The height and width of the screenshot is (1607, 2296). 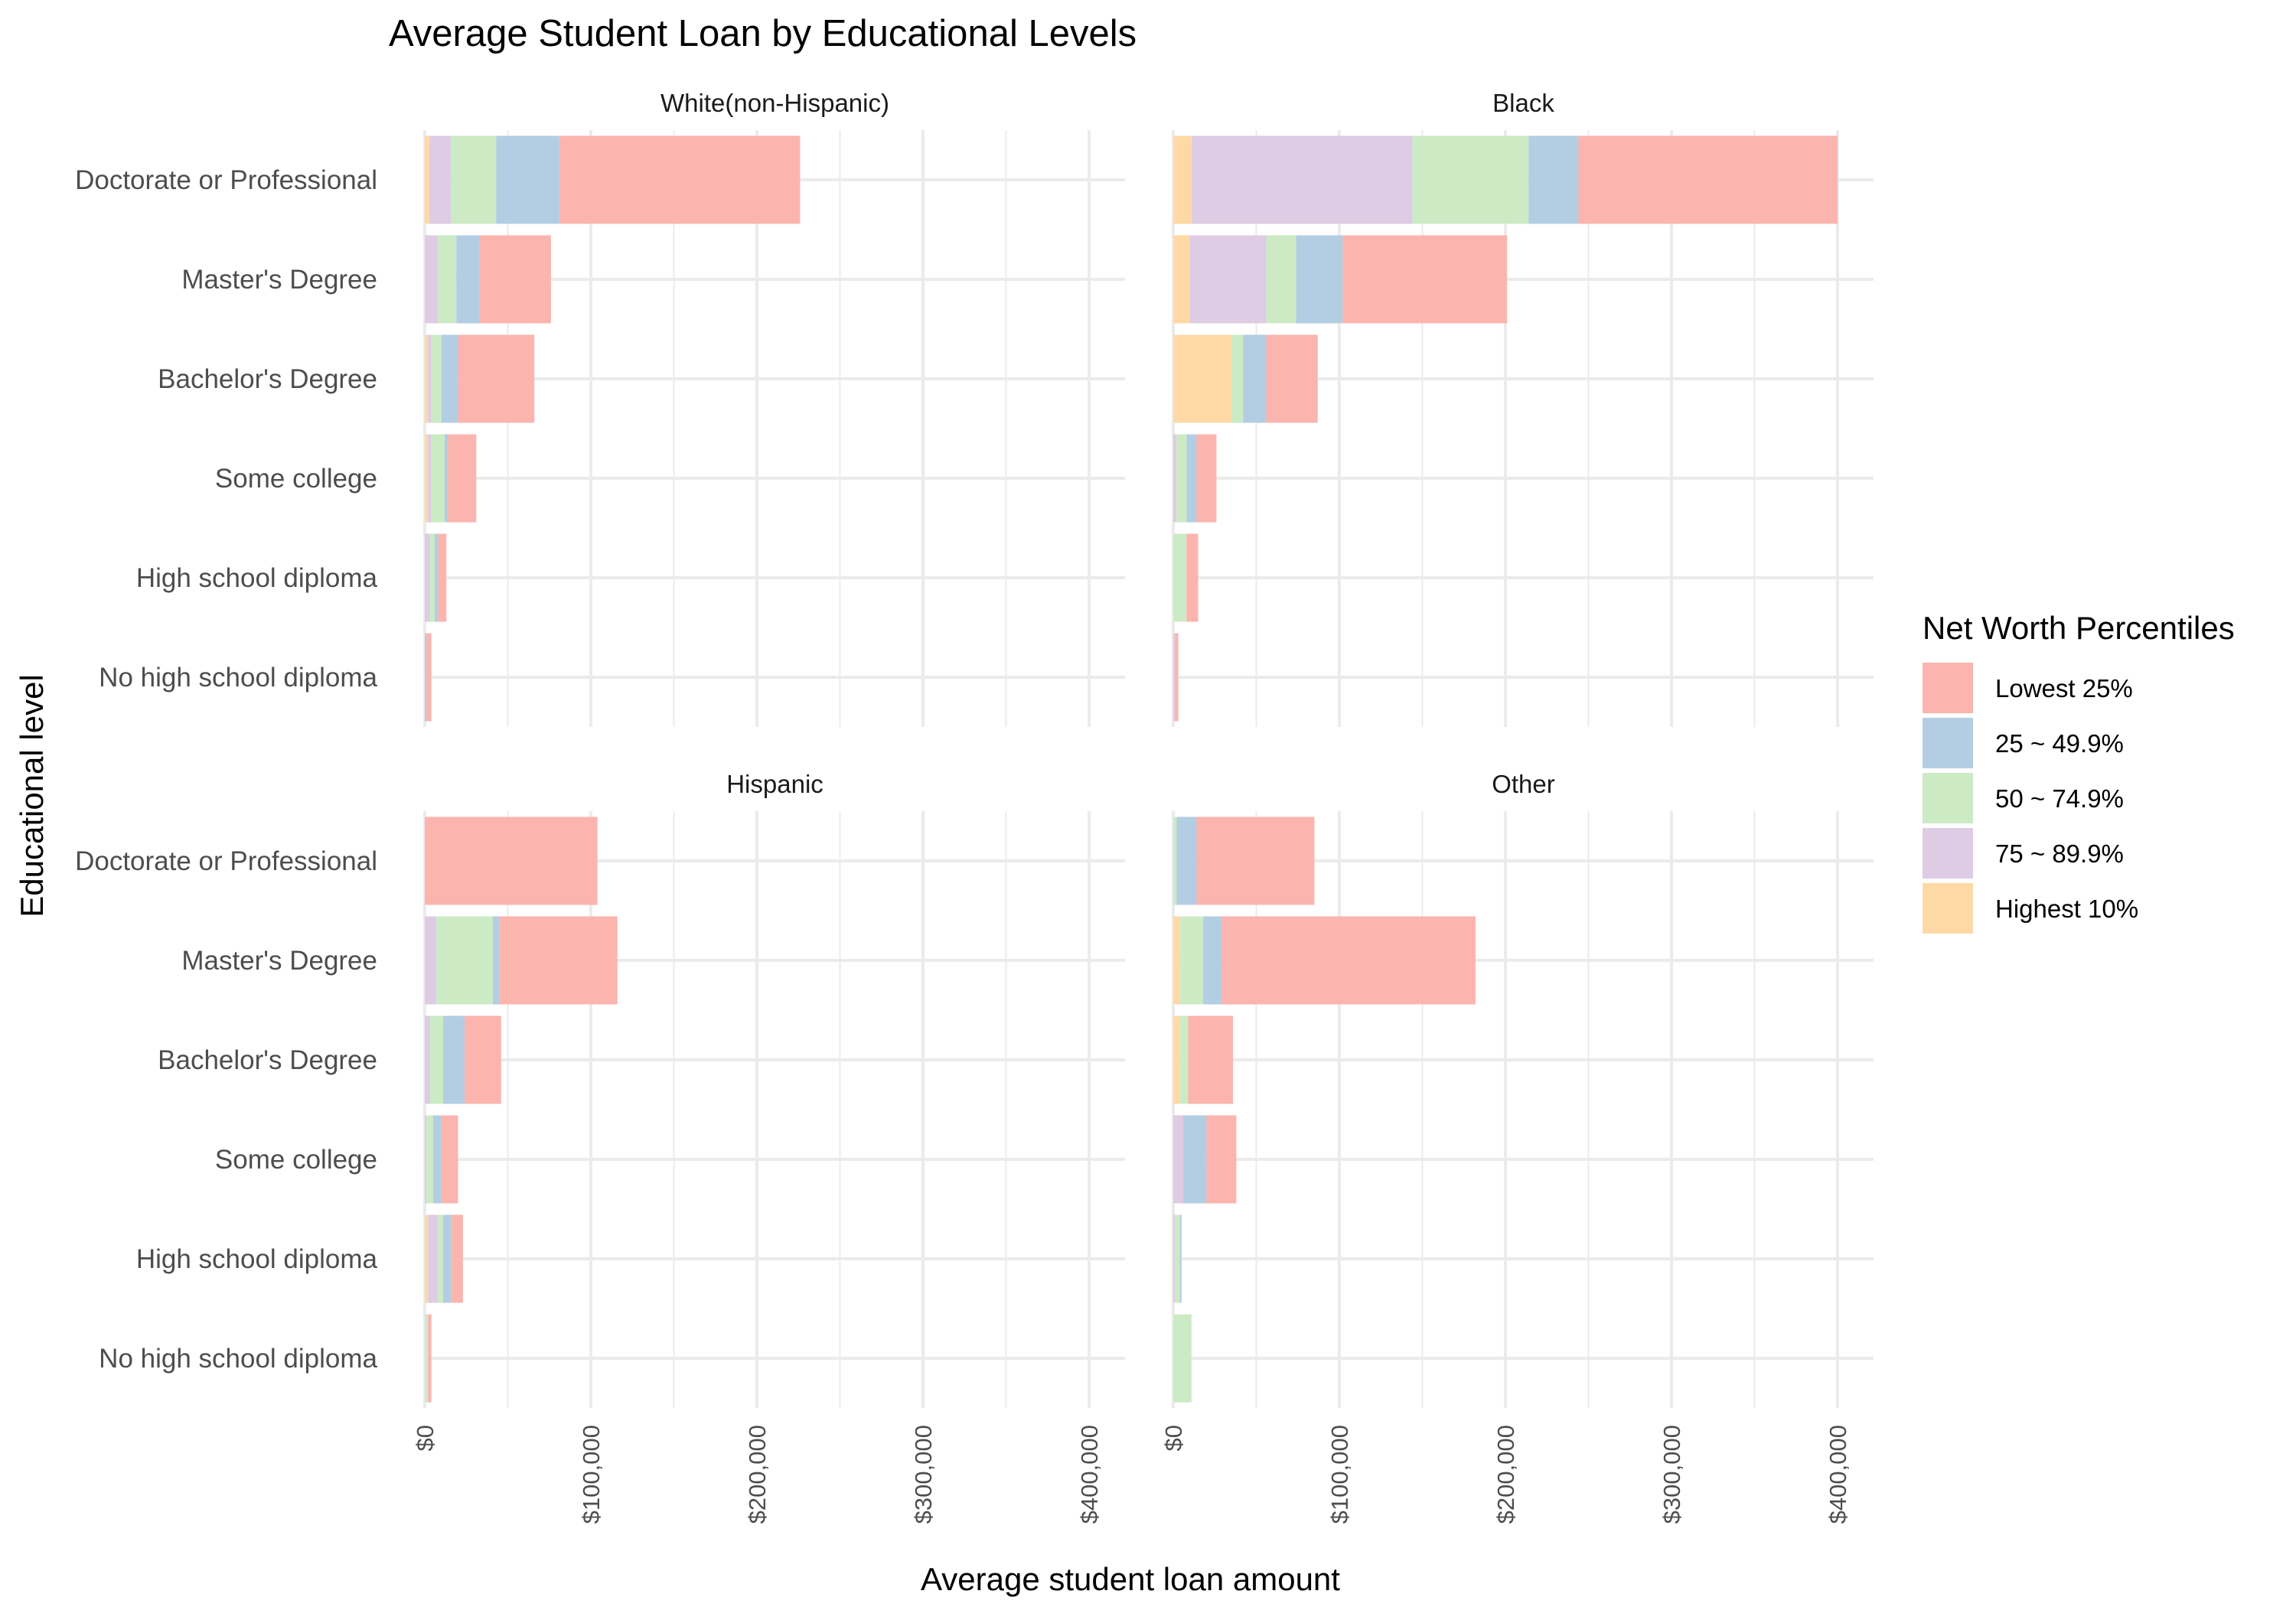 I want to click on bar-25-49-9-no-high-school-diploma, so click(x=426, y=678).